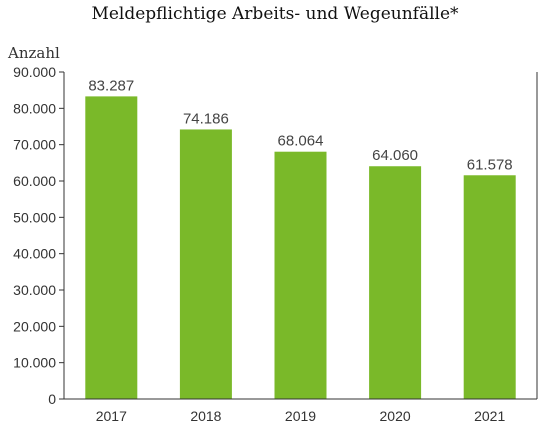  What do you see at coordinates (34, 72) in the screenshot?
I see `y-tick-label: 90.000` at bounding box center [34, 72].